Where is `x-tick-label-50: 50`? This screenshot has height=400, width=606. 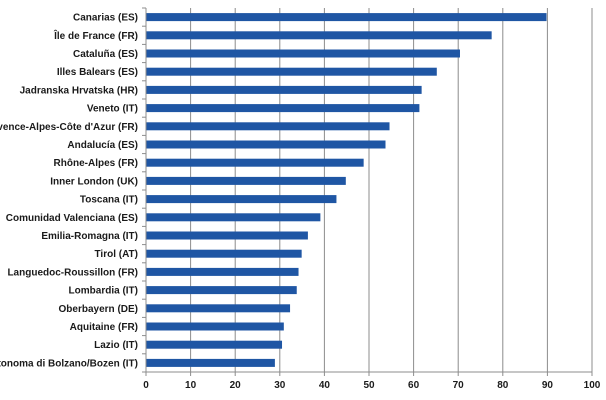 x-tick-label-50: 50 is located at coordinates (369, 385).